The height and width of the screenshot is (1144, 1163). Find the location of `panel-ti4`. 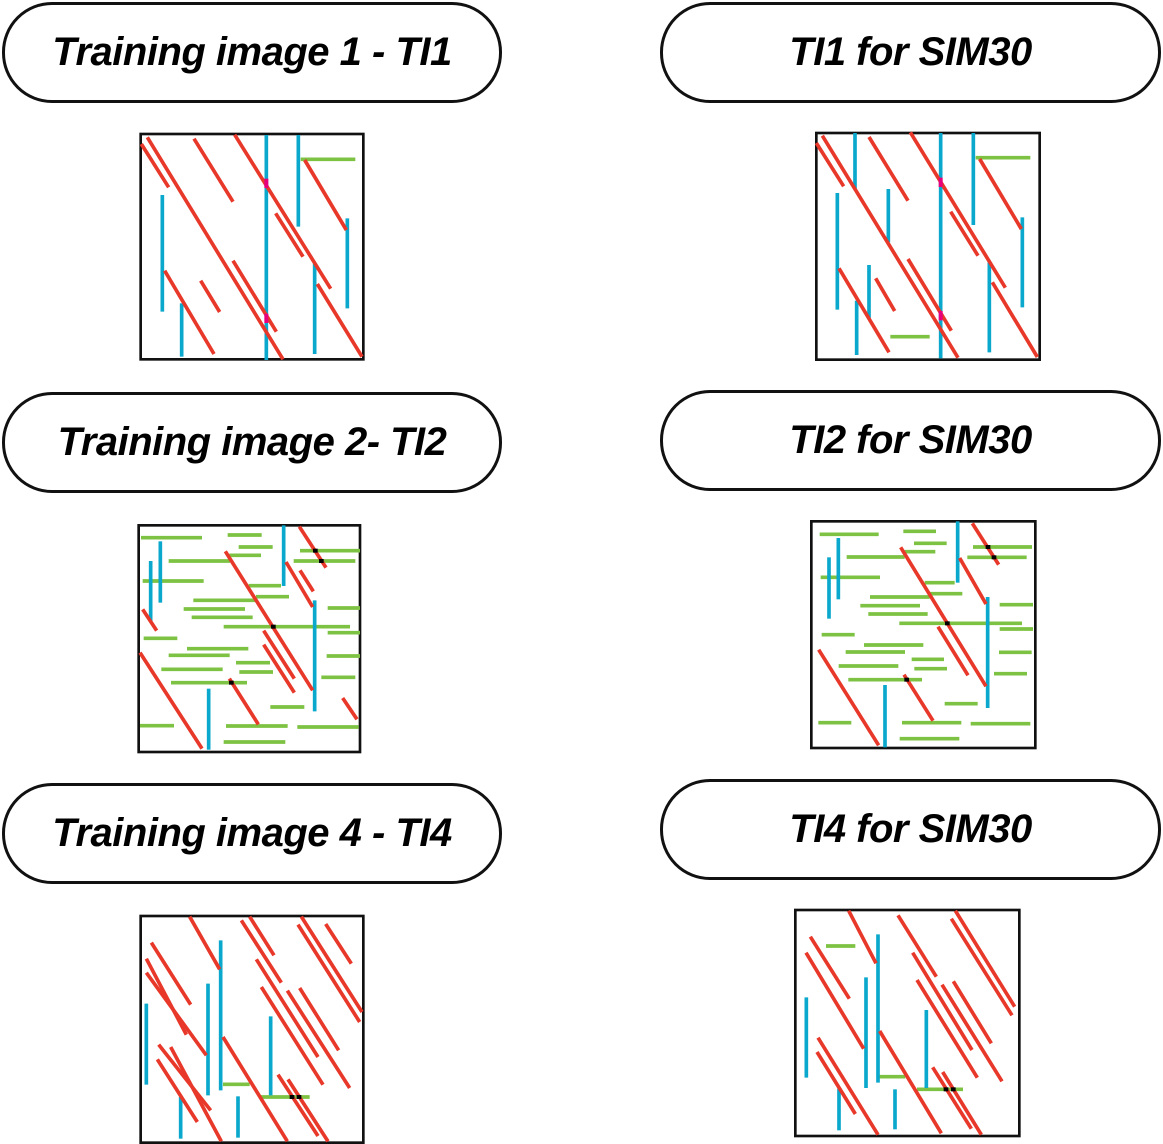

panel-ti4 is located at coordinates (252, 1029).